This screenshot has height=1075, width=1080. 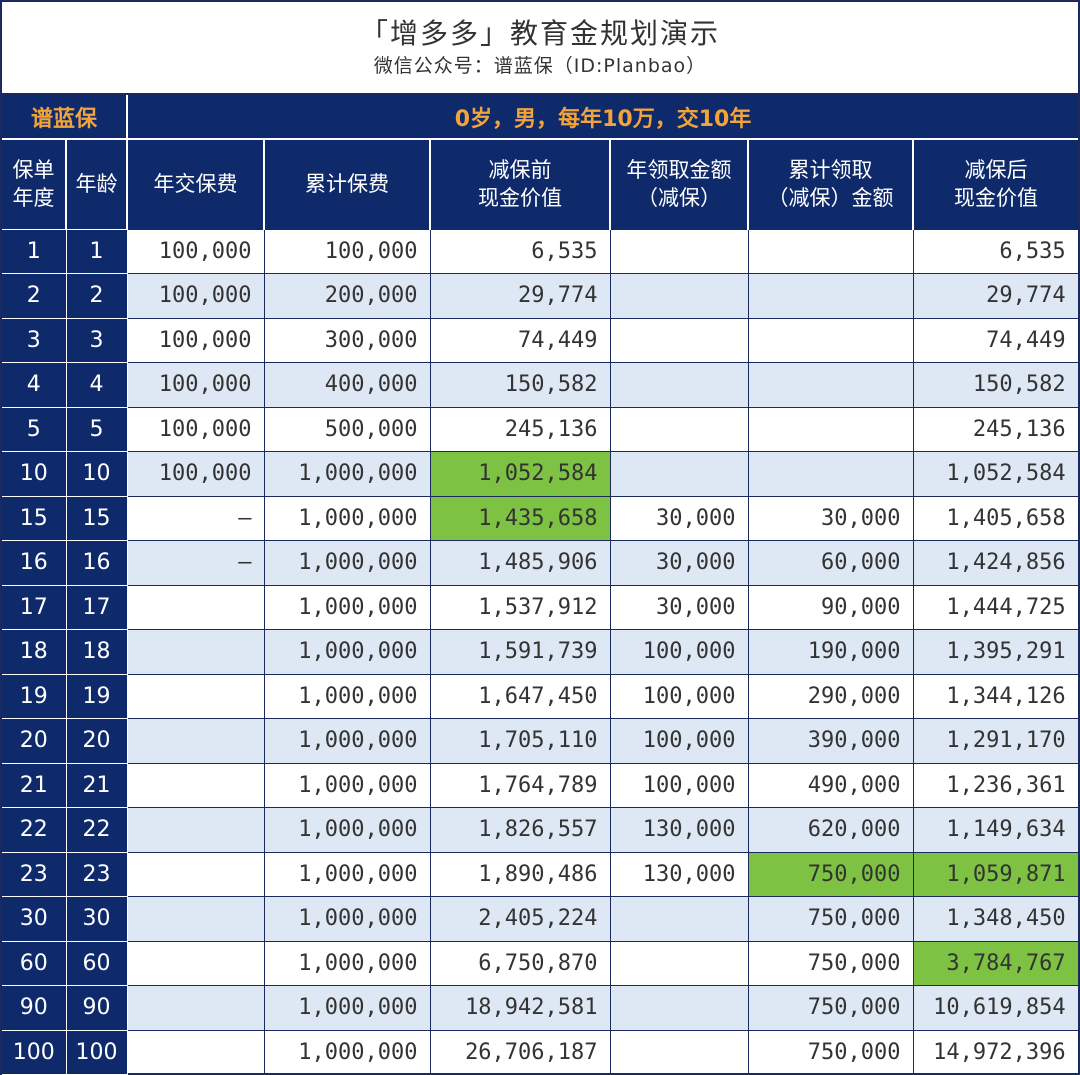 What do you see at coordinates (520, 963) in the screenshot?
I see `cash-value-before-cell: 6,750,870` at bounding box center [520, 963].